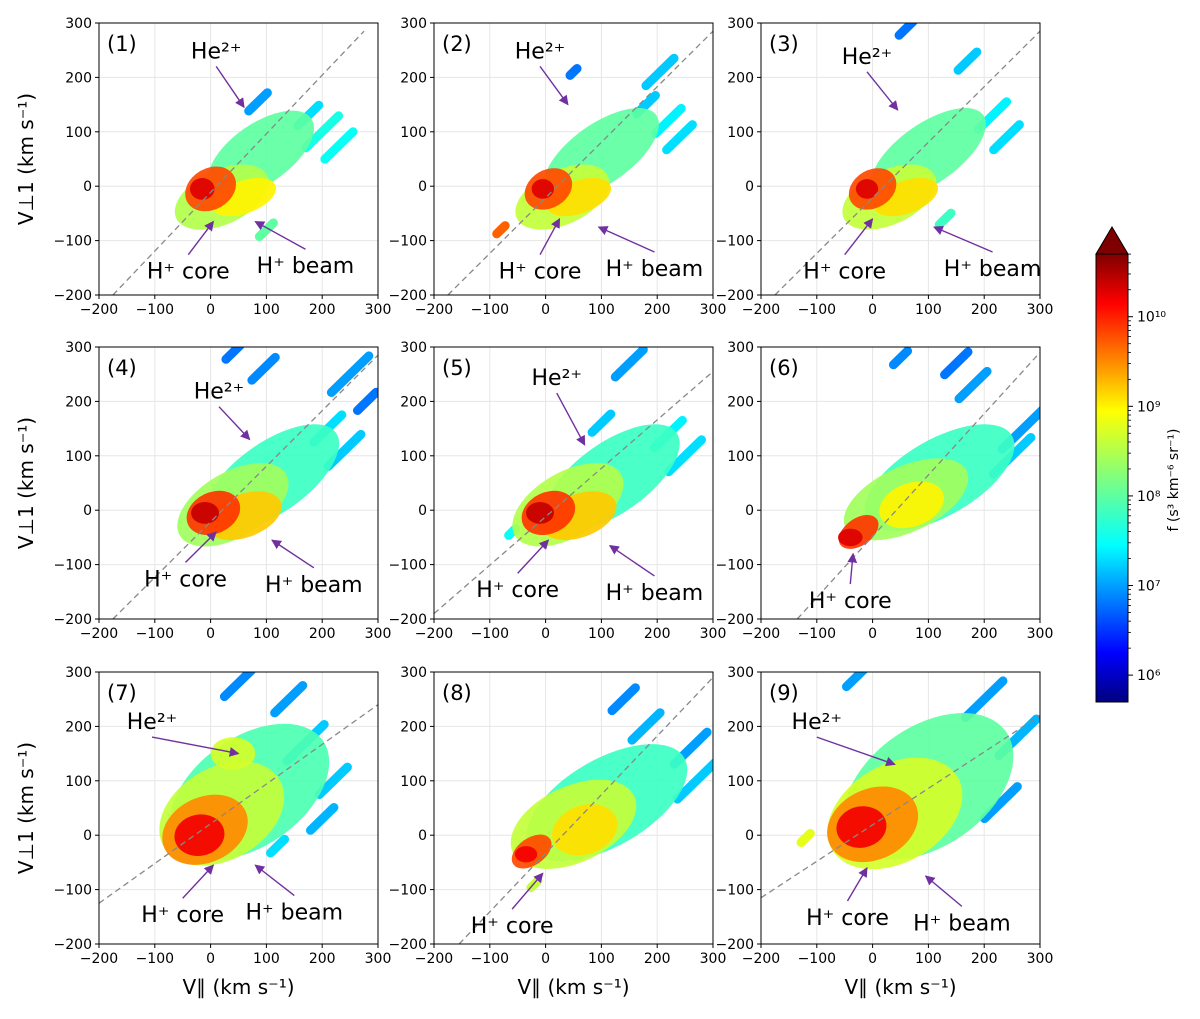 The width and height of the screenshot is (1200, 1019). I want to click on annotation-label: H⁺ beam, so click(962, 923).